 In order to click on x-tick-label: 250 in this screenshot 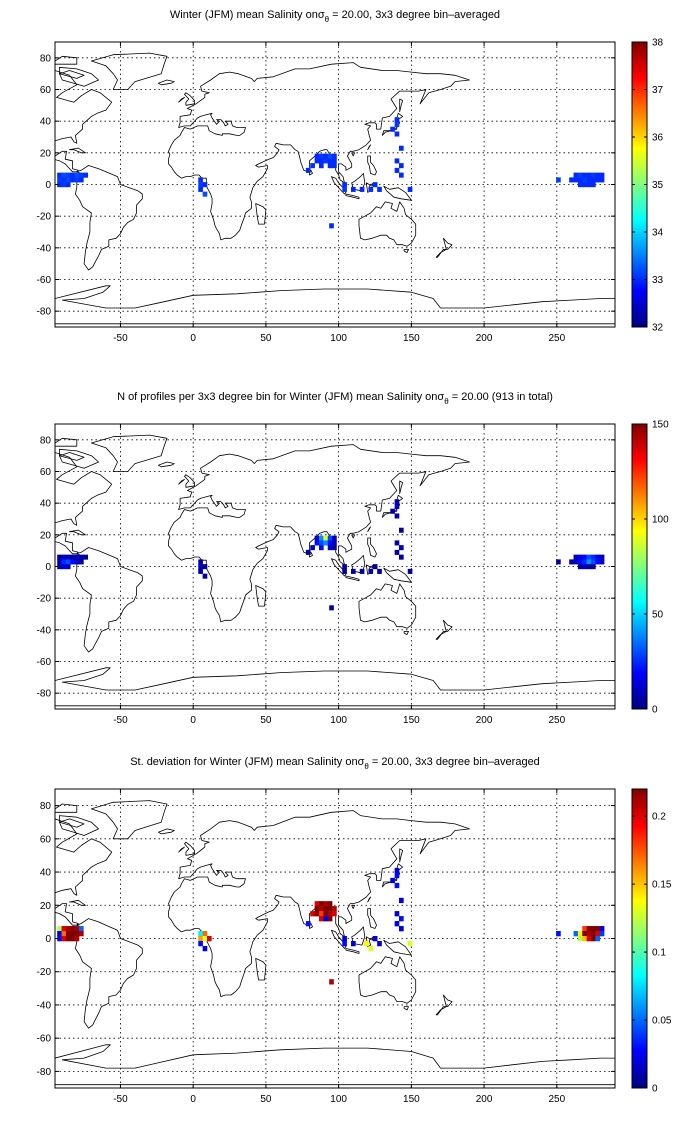, I will do `click(556, 720)`.